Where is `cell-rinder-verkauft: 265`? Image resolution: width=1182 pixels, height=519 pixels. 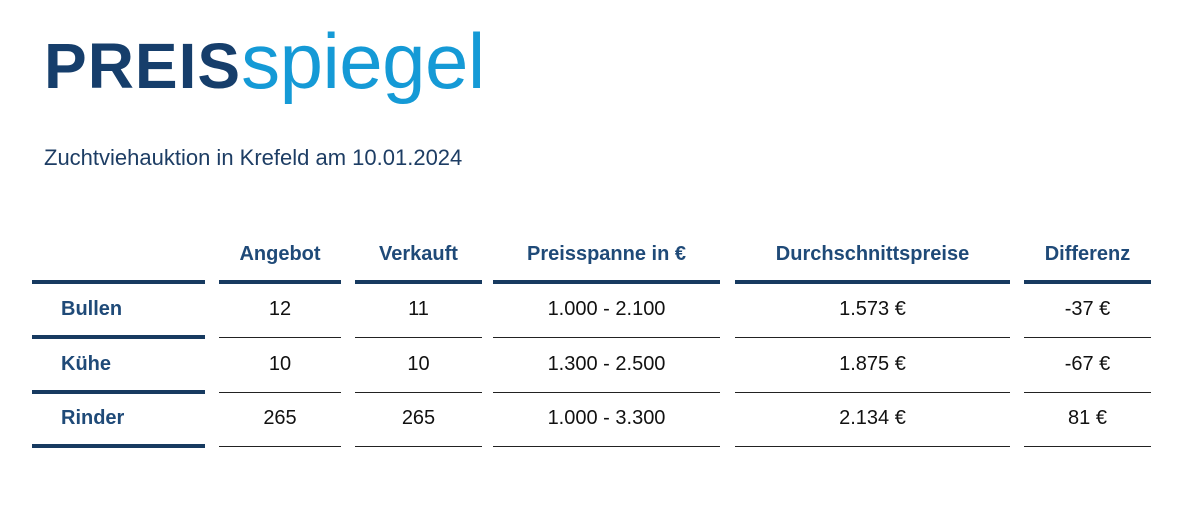 cell-rinder-verkauft: 265 is located at coordinates (418, 418).